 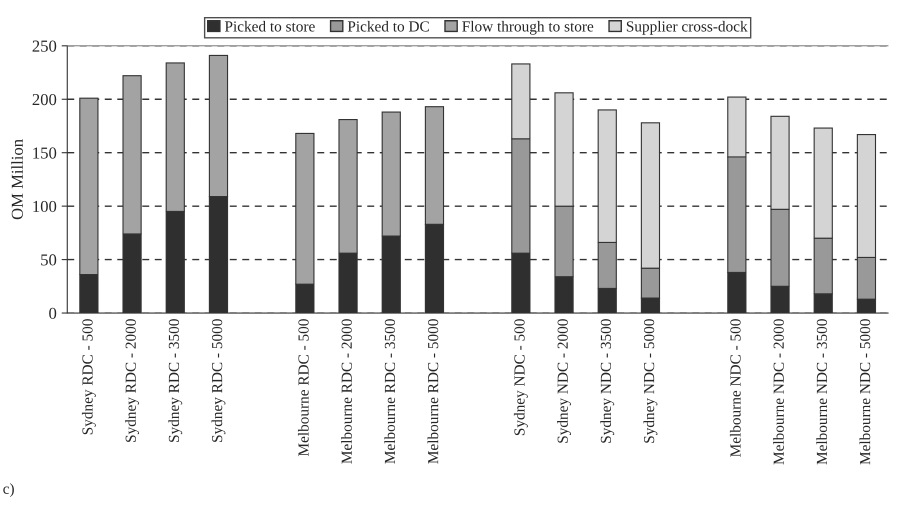 I want to click on text: c), so click(x=8, y=490).